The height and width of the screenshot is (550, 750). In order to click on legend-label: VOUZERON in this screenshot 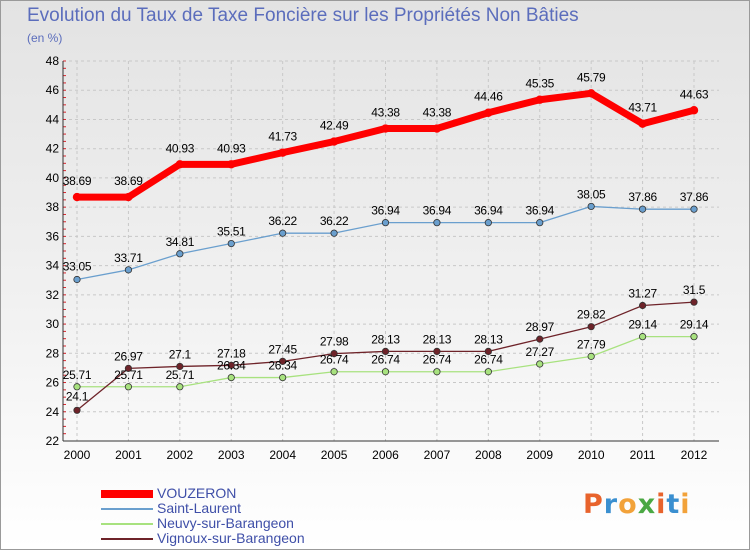, I will do `click(197, 493)`.